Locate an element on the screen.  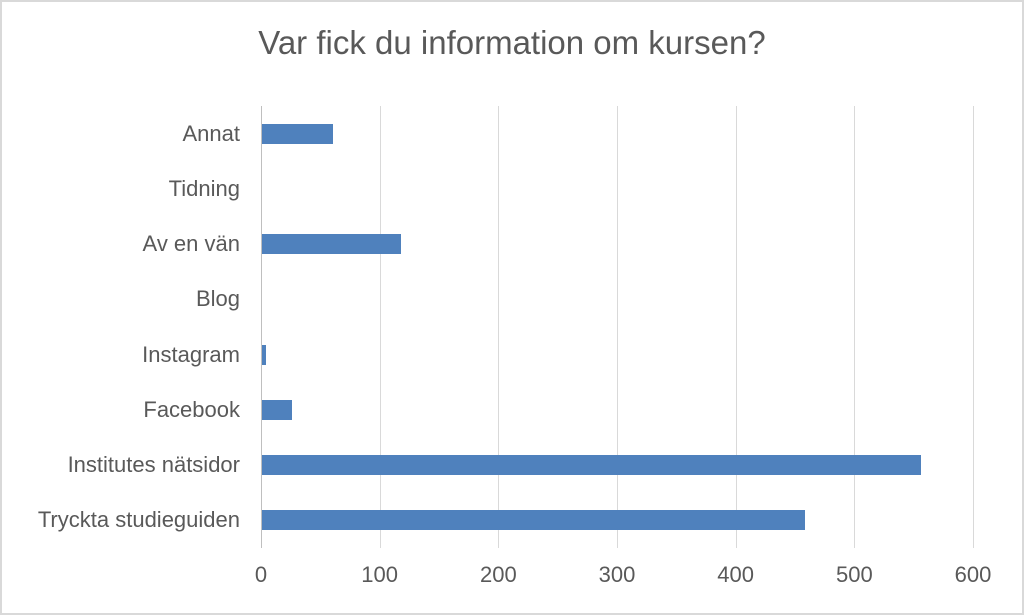
category-label-institutes-n-tsidor: Institutes nätsidor is located at coordinates (153, 465).